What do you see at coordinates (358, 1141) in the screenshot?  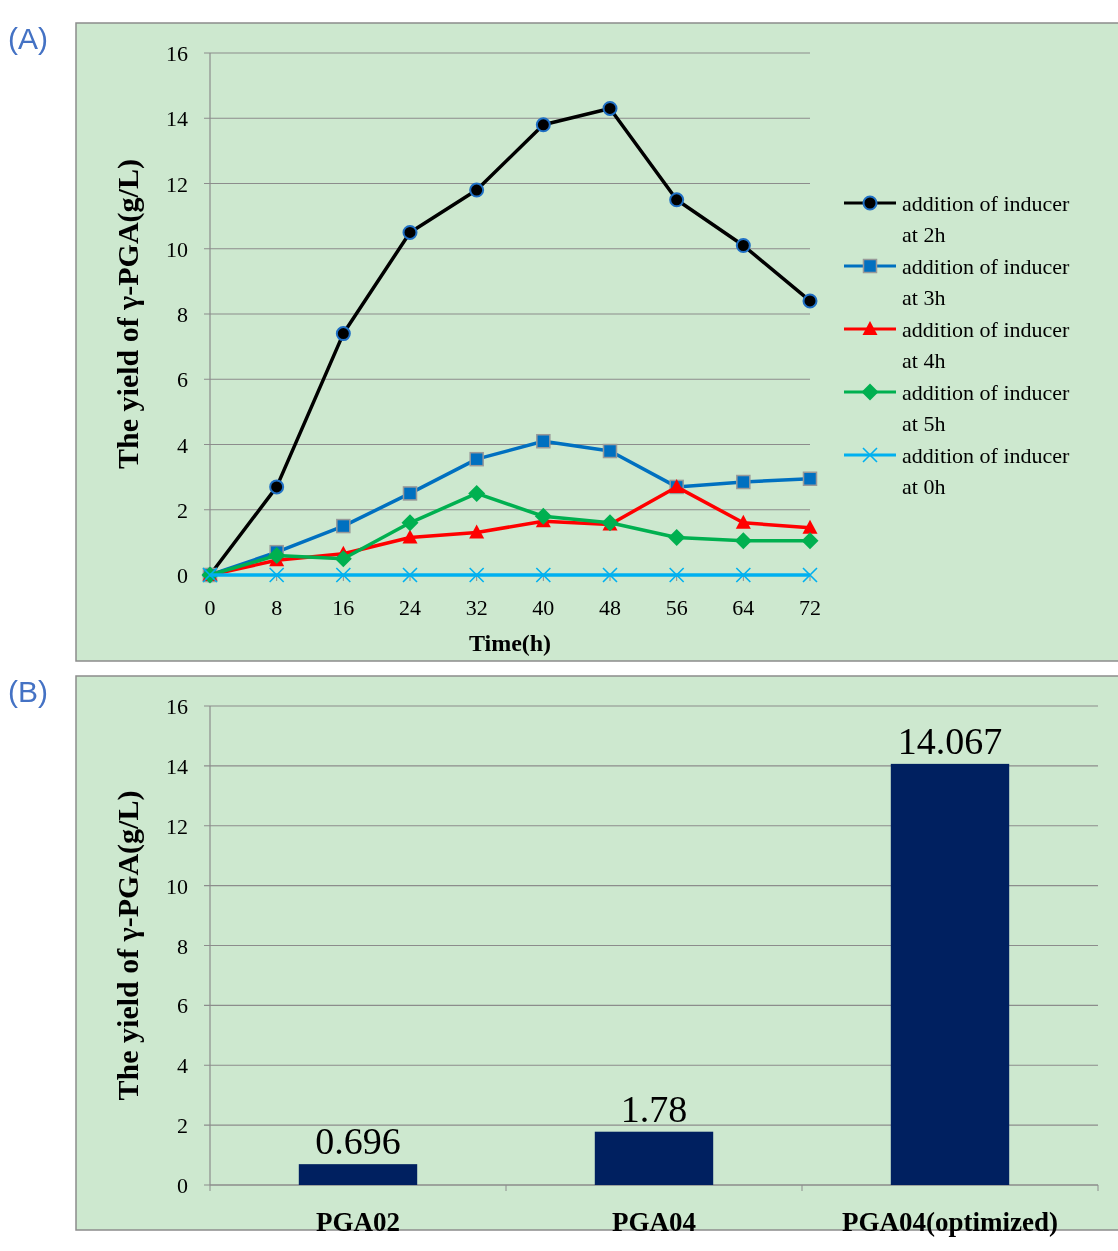 I see `data-label: 0.696` at bounding box center [358, 1141].